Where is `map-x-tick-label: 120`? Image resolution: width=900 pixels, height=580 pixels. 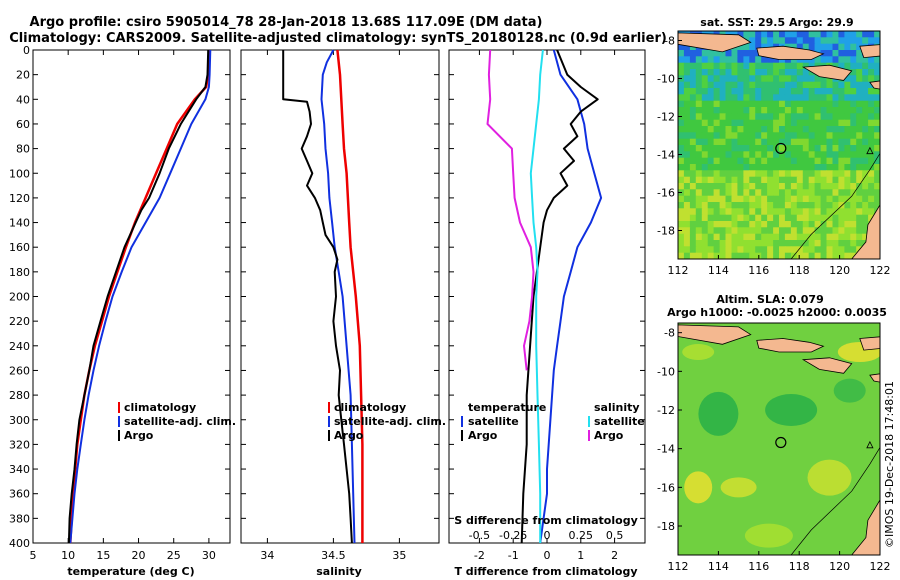
map-x-tick-label: 120 is located at coordinates (839, 270).